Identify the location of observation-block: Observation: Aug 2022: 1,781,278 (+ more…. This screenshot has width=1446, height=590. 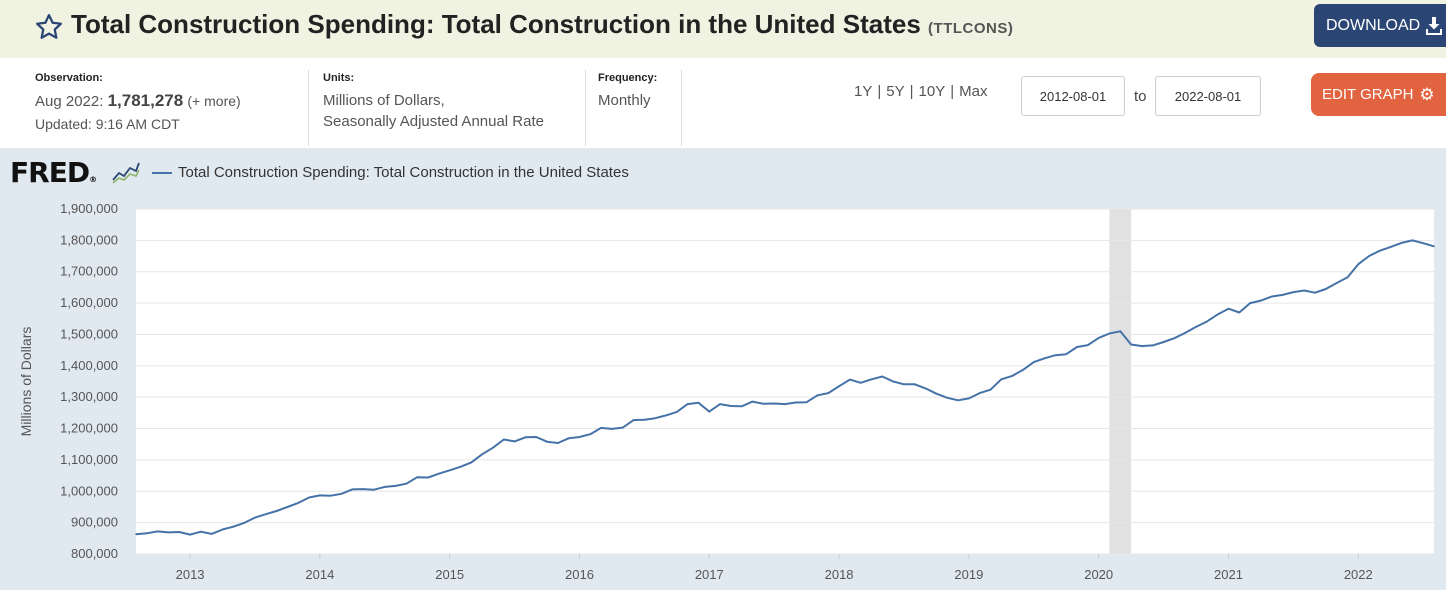
(138, 103).